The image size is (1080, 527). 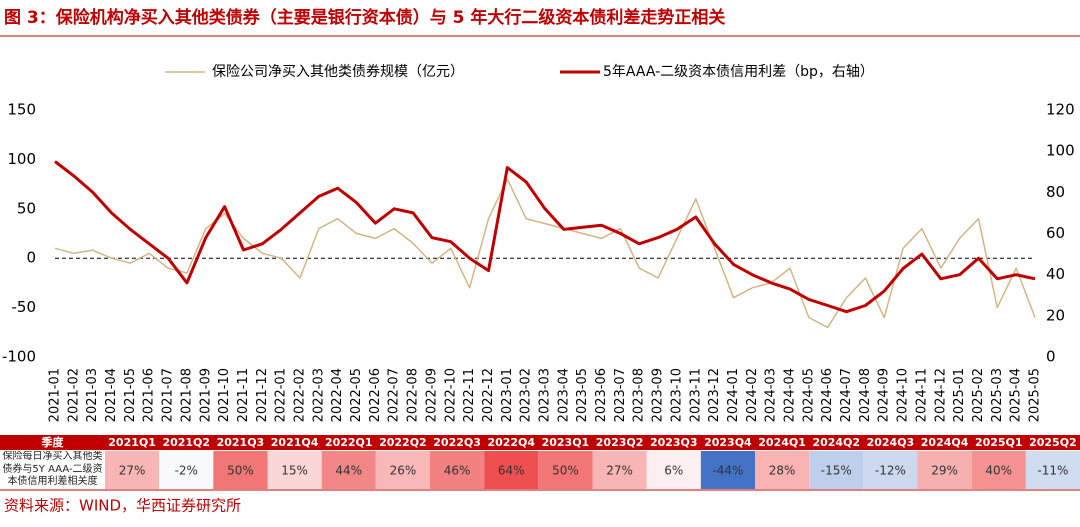 What do you see at coordinates (545, 395) in the screenshot?
I see `x-tick-label: 2023-03` at bounding box center [545, 395].